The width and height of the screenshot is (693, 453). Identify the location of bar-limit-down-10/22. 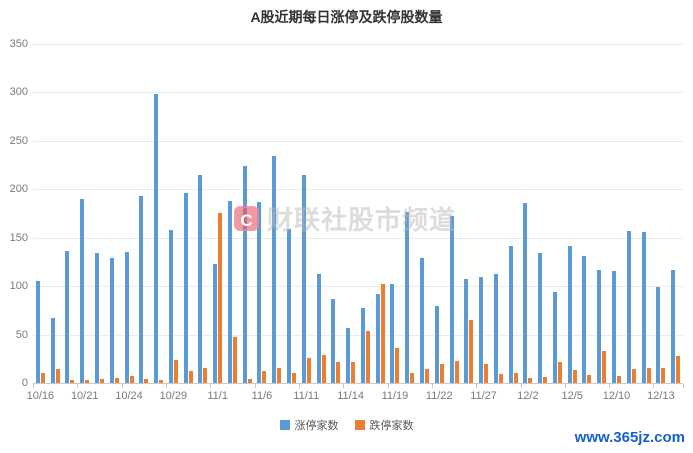
(101, 381).